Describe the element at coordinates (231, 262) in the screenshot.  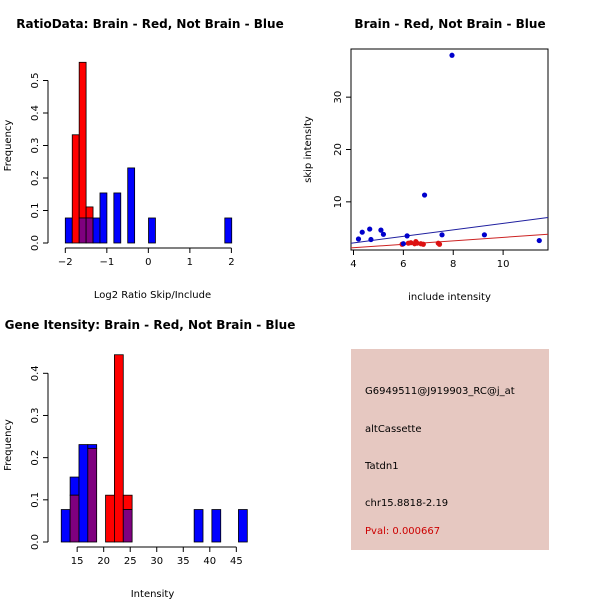
I see `ratio-x-tick-label: 2` at that location.